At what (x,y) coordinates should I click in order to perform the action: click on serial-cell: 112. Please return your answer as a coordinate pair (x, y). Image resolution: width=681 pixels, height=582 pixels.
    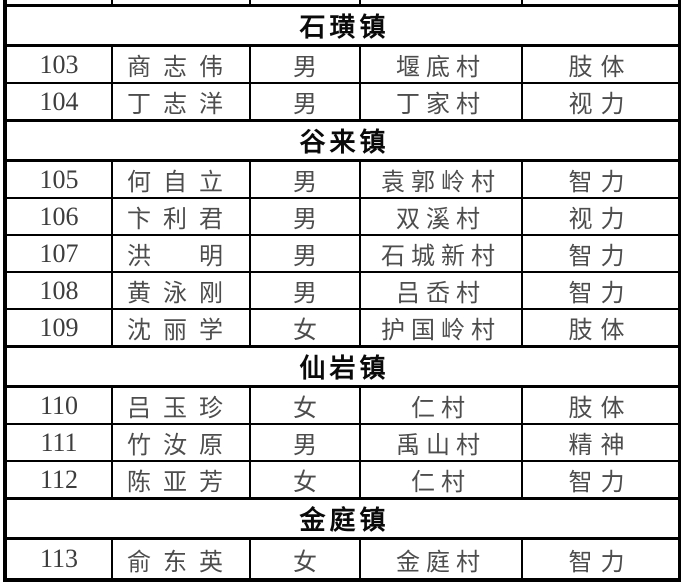
    Looking at the image, I should click on (58, 480).